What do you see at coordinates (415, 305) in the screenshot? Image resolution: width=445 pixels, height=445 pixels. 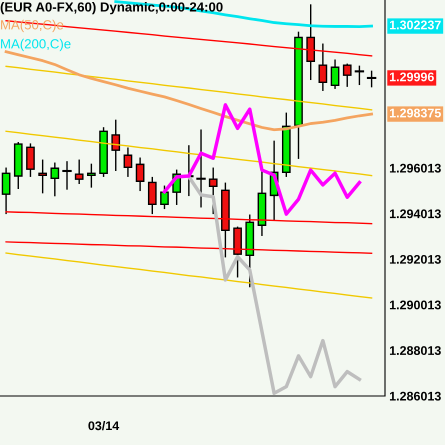 I see `y-tick-label: 1.290013` at bounding box center [415, 305].